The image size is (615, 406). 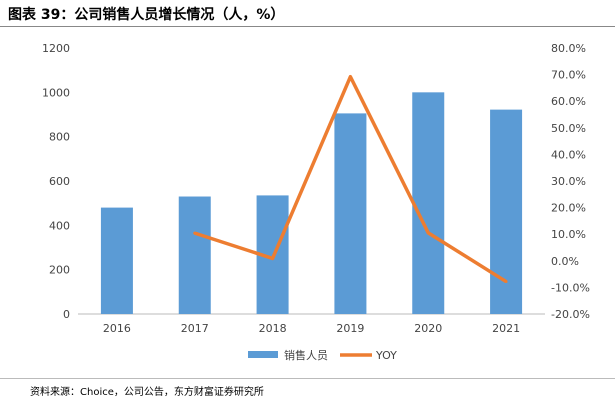 I want to click on legend-label: YOY, so click(x=386, y=355).